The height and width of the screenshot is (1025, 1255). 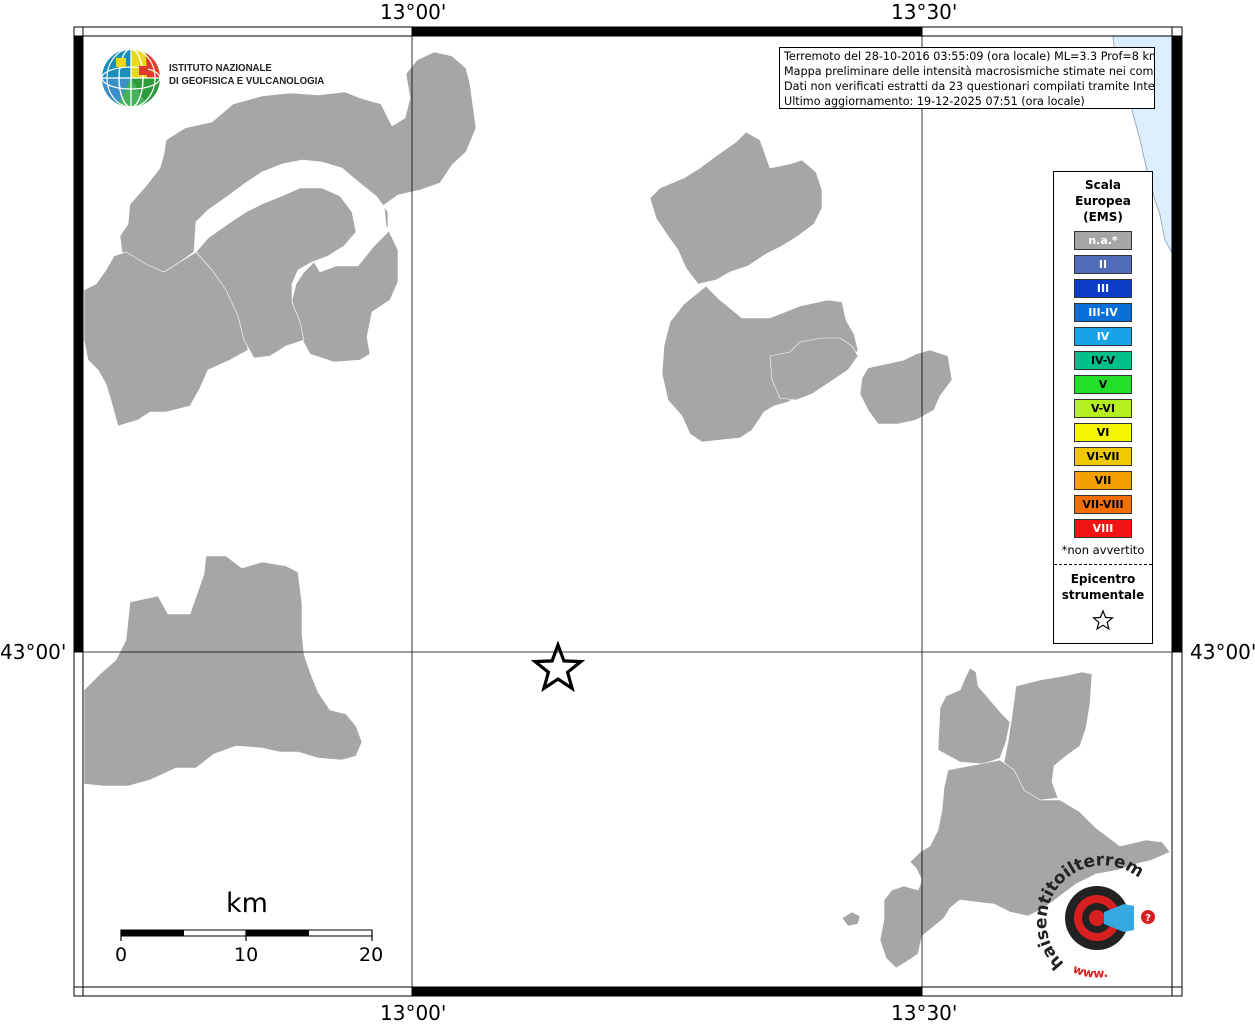 What do you see at coordinates (413, 1013) in the screenshot?
I see `coord-bottom-left: 13°00'` at bounding box center [413, 1013].